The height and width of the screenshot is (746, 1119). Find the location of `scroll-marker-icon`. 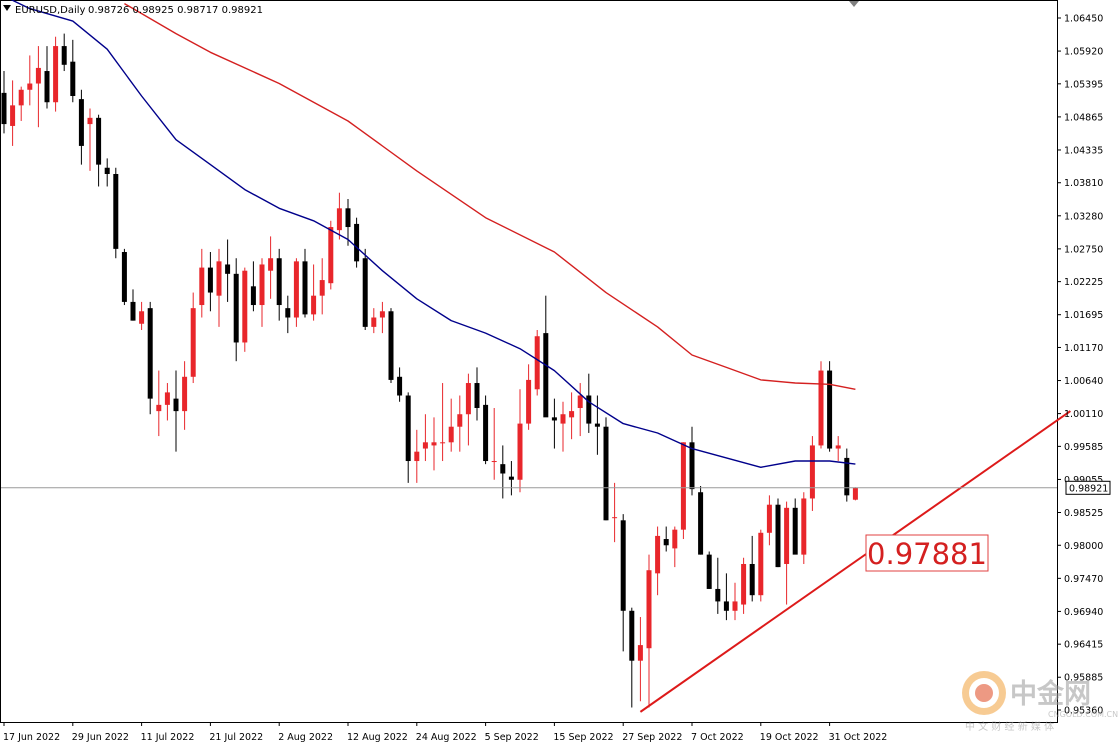

scroll-marker-icon is located at coordinates (854, 4).